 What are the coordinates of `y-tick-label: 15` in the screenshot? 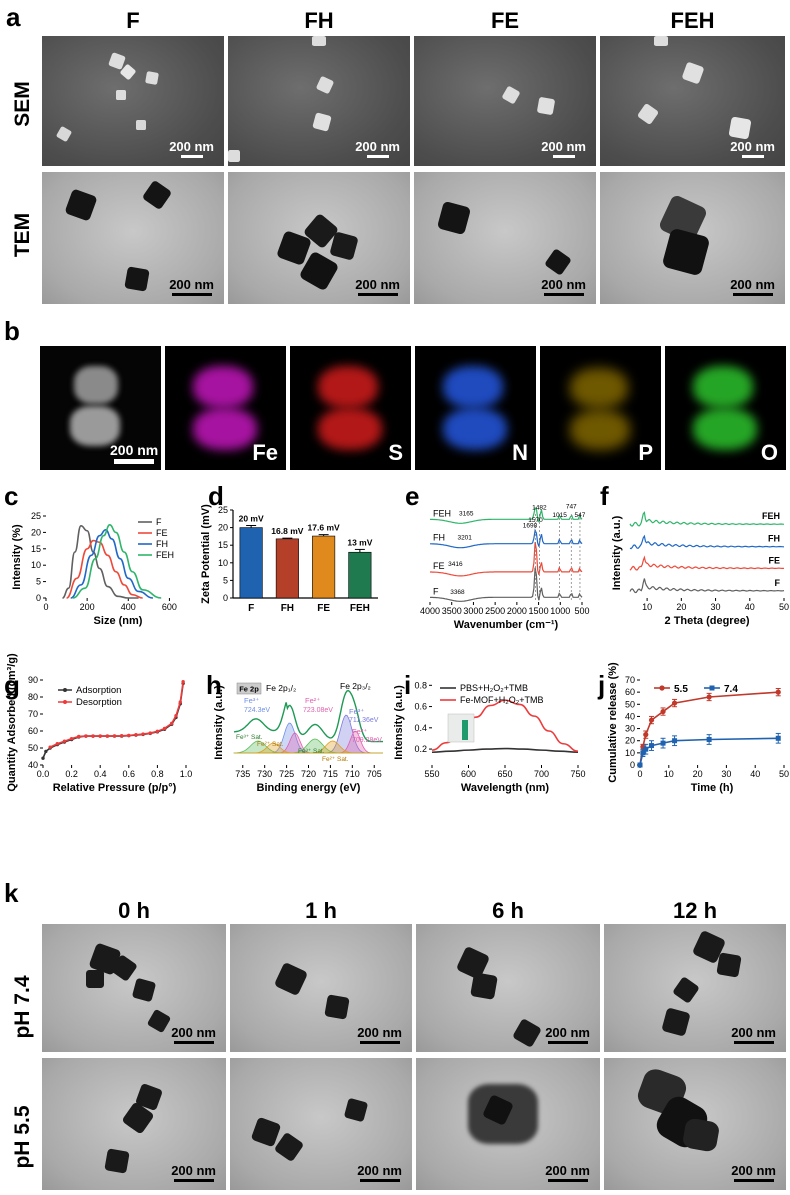 It's located at (36, 549).